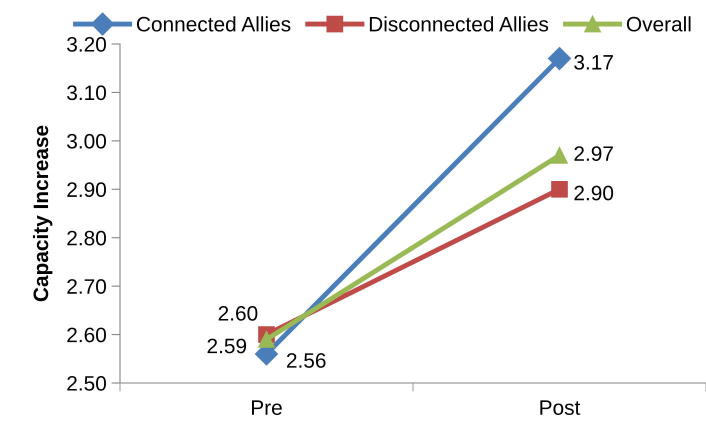 The image size is (706, 427). I want to click on y-tick-label: 2.50, so click(86, 383).